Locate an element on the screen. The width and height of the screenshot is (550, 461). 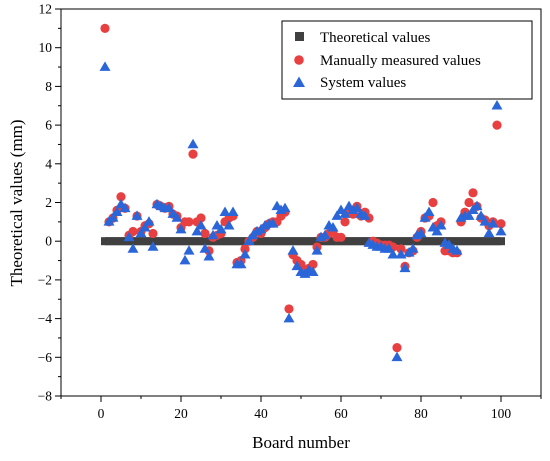
x-tick-label: 0 is located at coordinates (101, 413).